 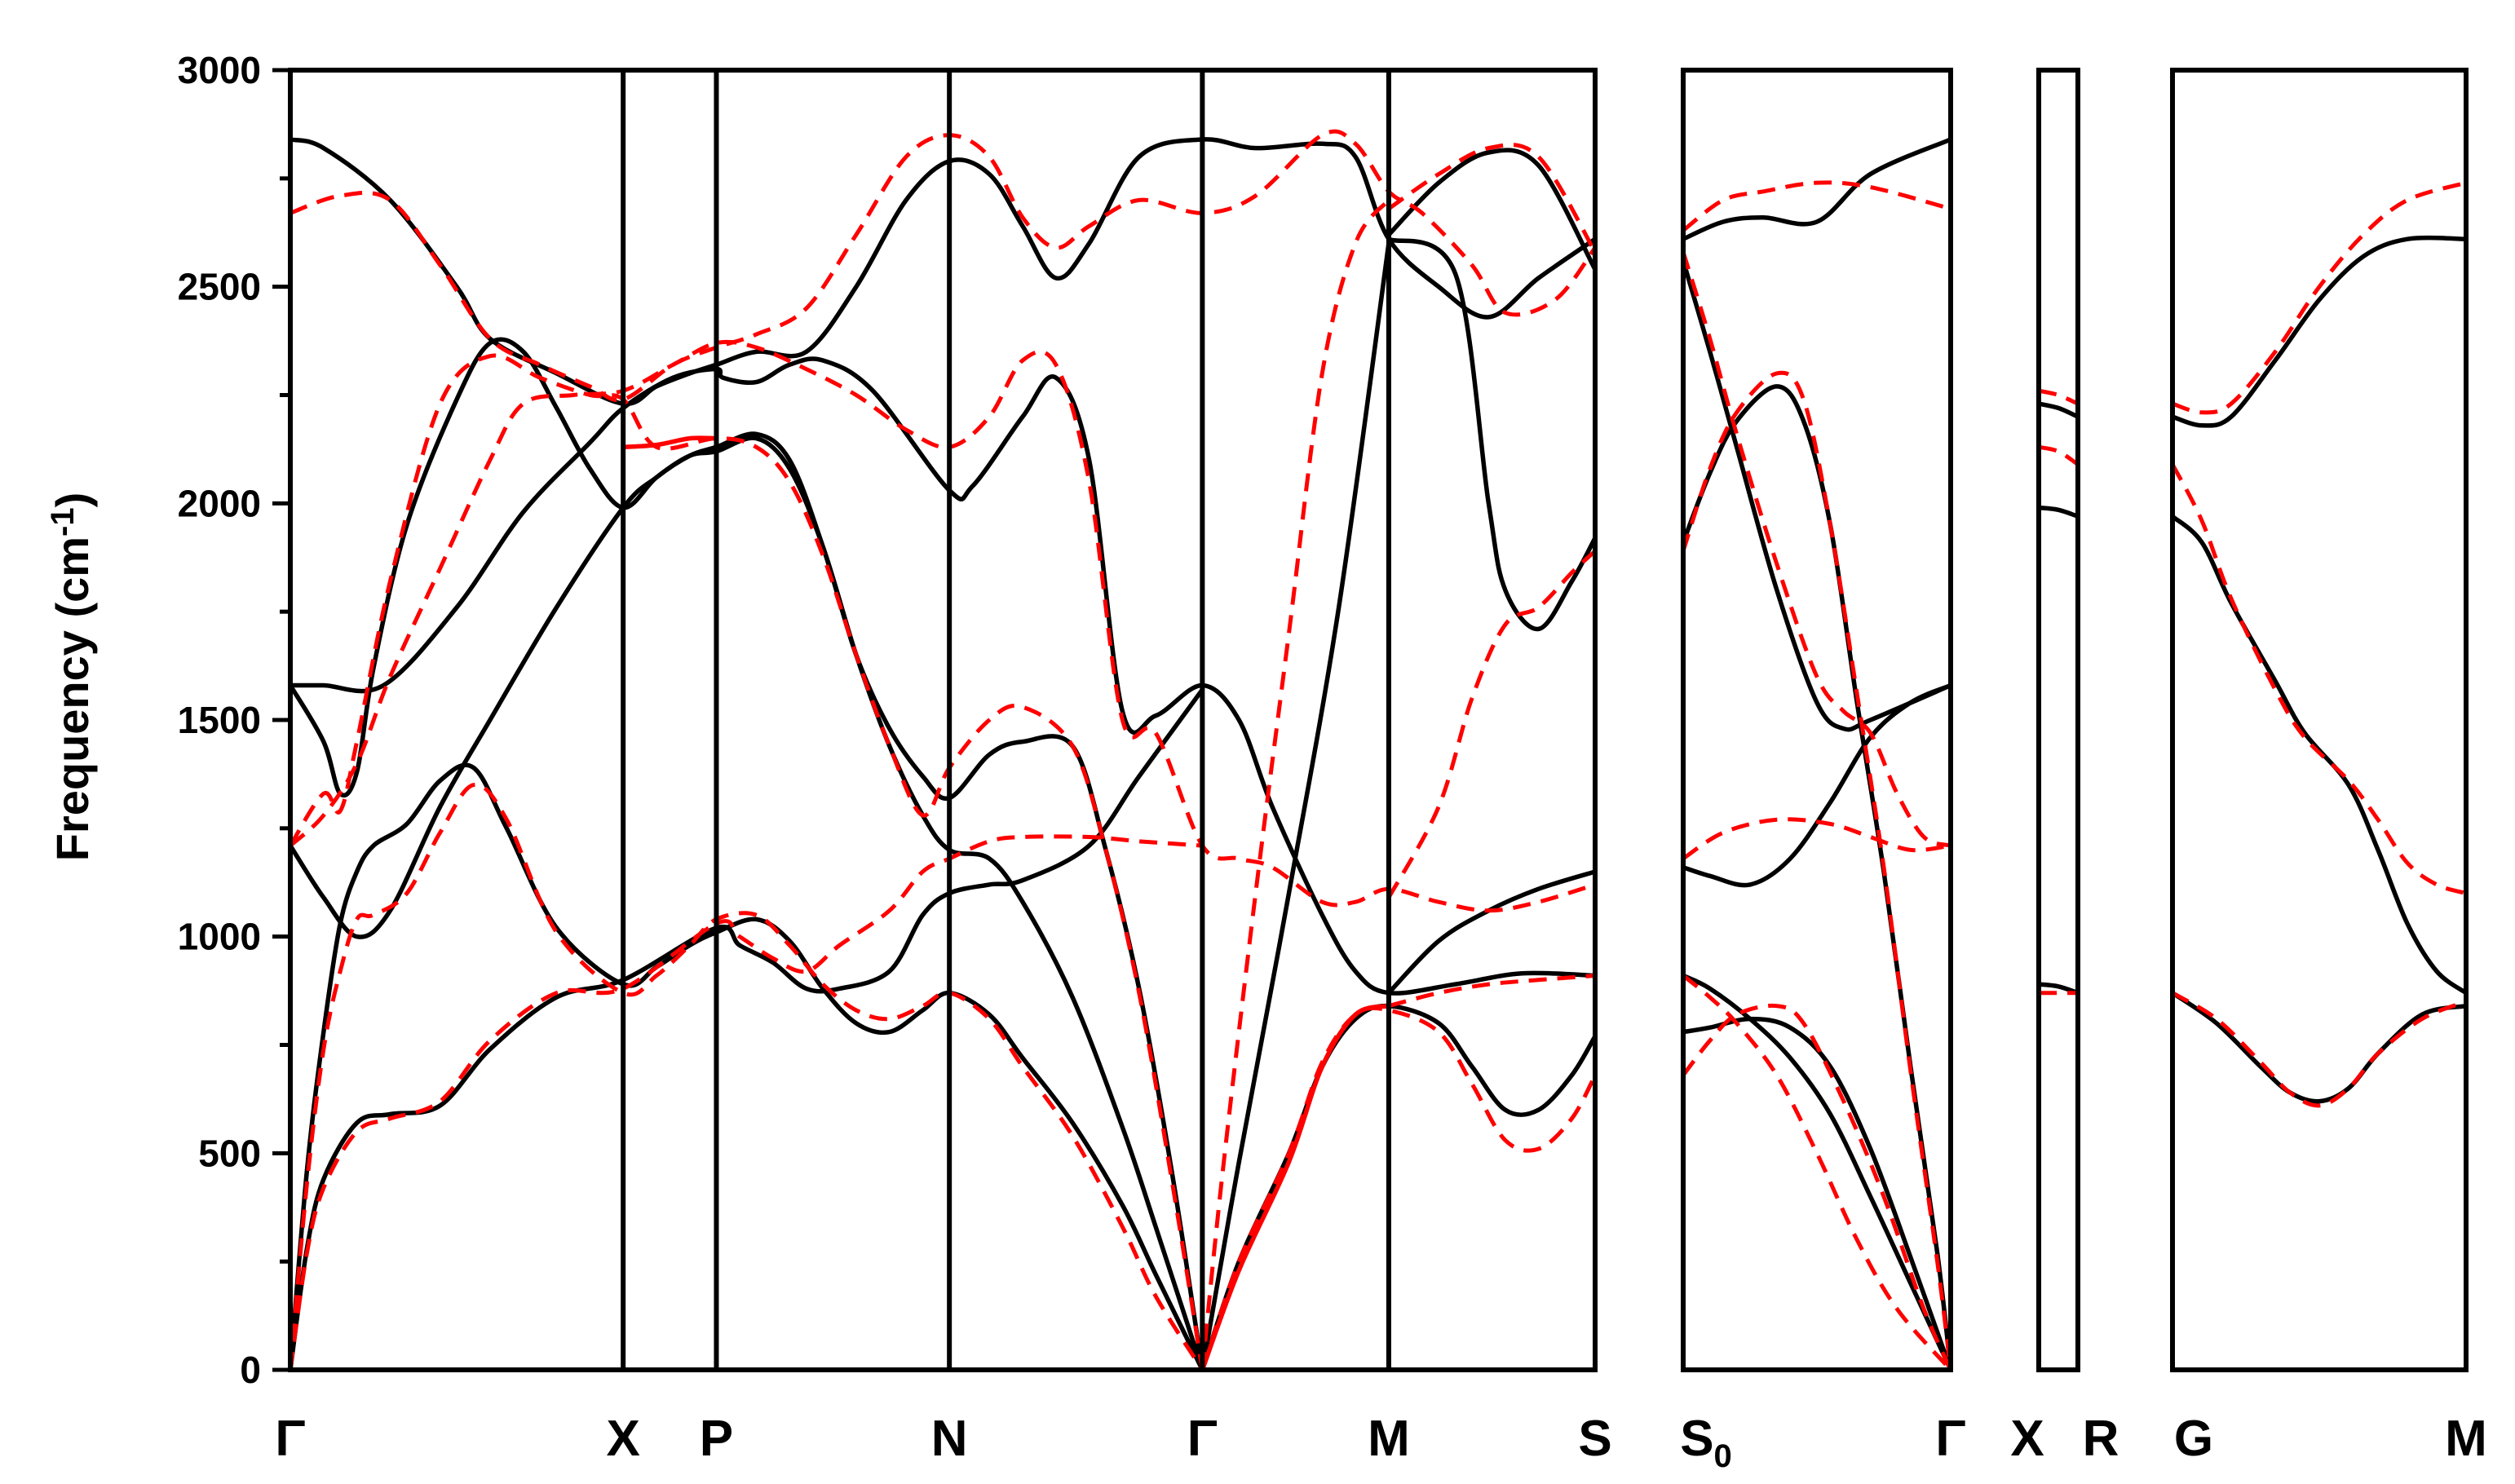 I want to click on kpoint-label-S0: S0, so click(x=1706, y=1442).